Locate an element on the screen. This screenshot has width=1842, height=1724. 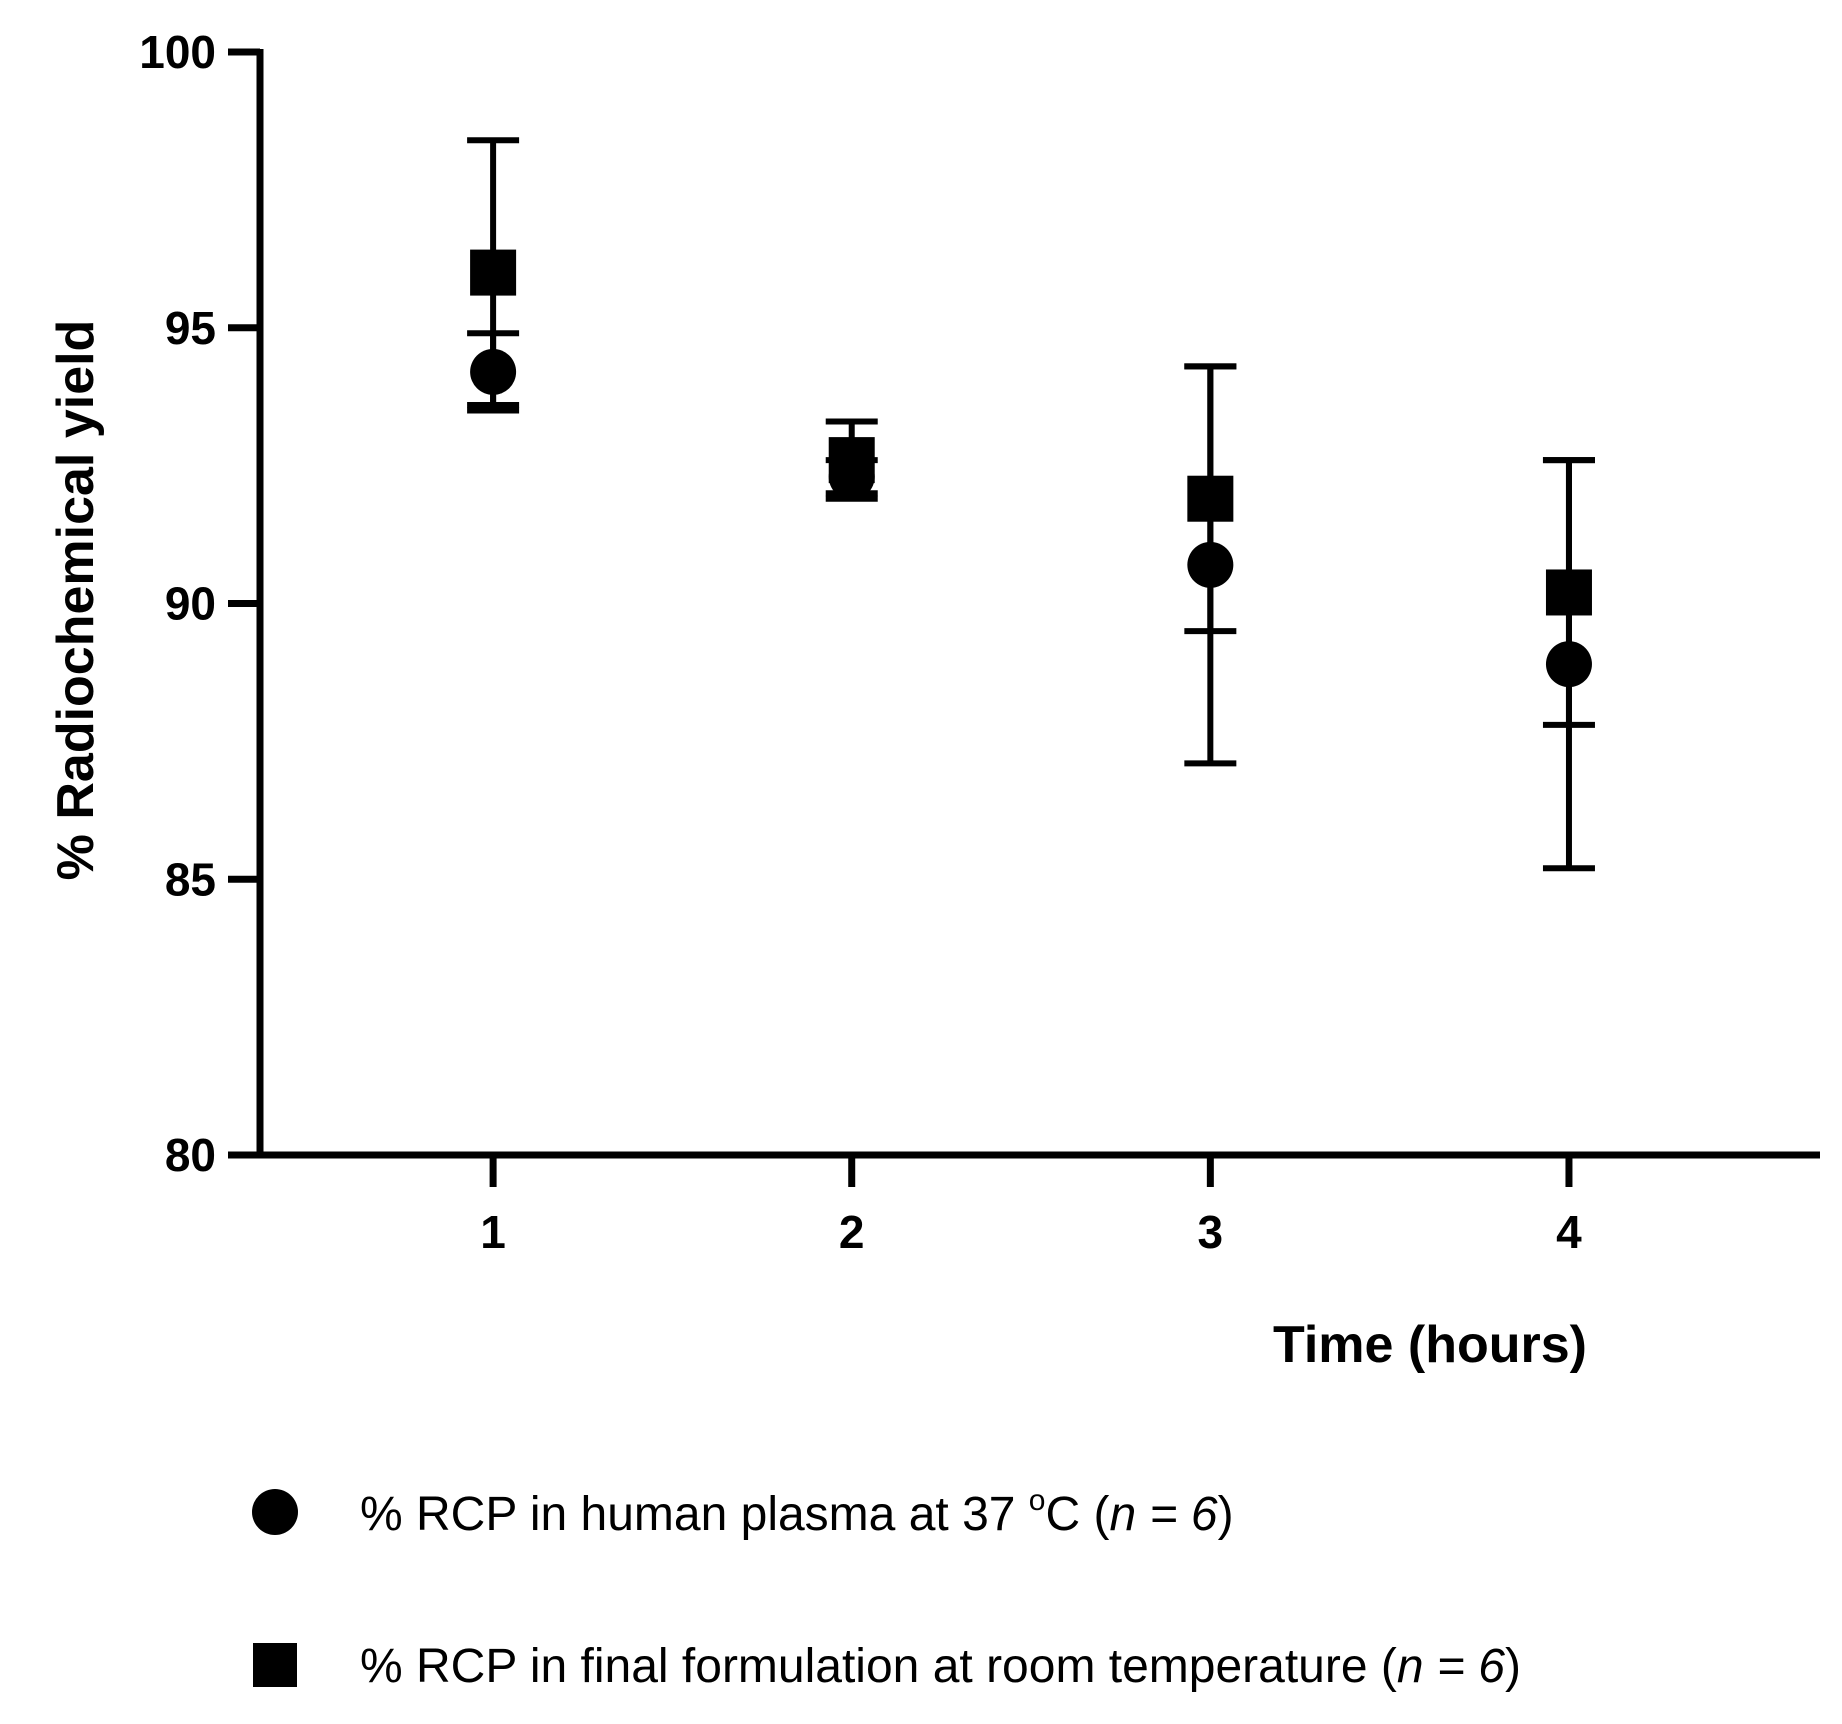
legend-formulation-eq: = is located at coordinates (1451, 1666).